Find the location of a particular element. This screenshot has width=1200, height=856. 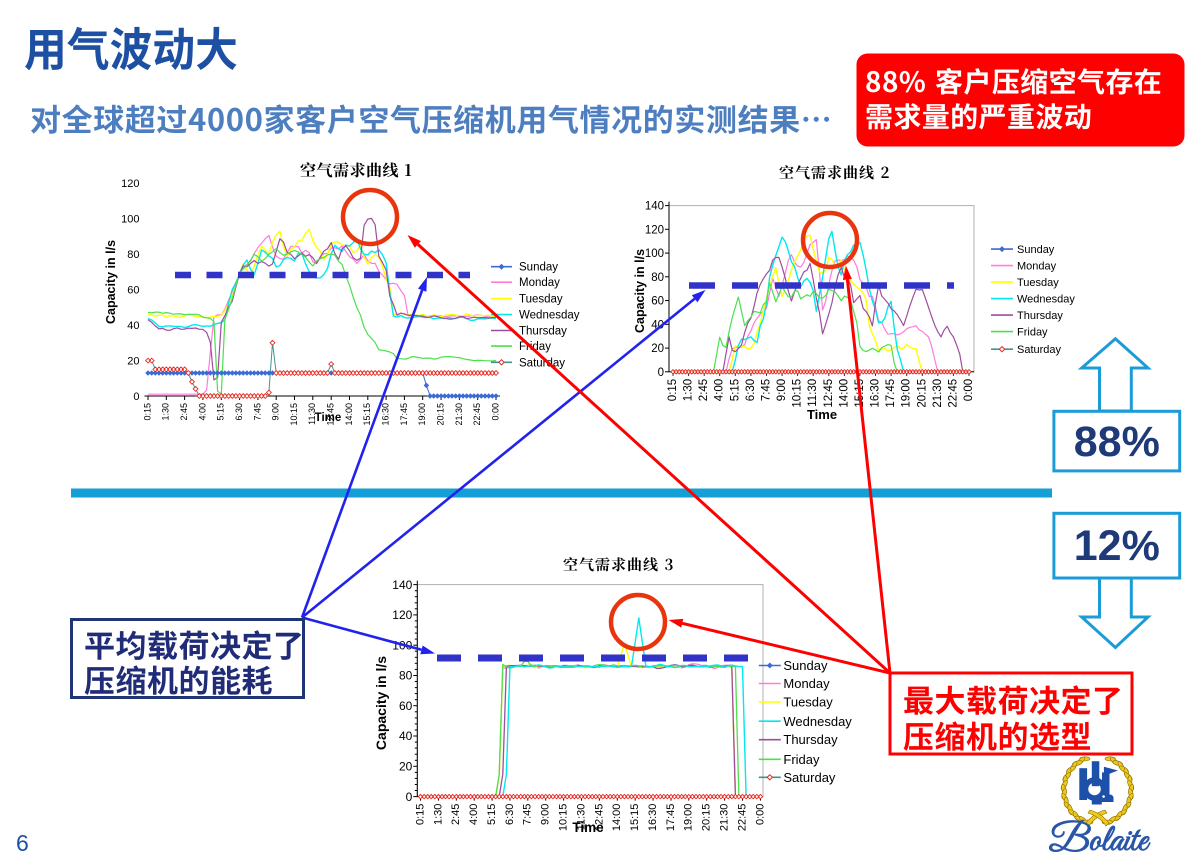

svg-text: 88% is located at coordinates (1117, 442).